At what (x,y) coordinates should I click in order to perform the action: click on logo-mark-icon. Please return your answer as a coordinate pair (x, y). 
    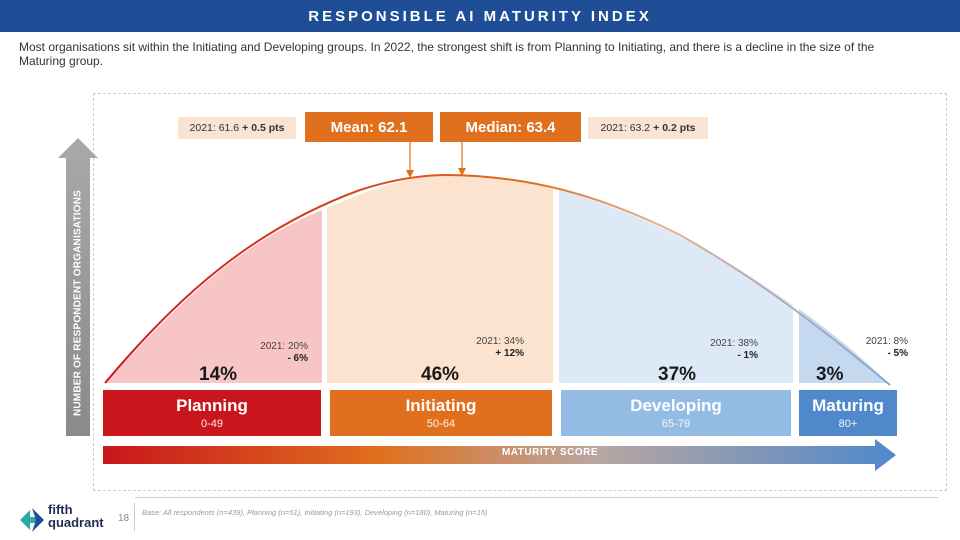
    Looking at the image, I should click on (32, 520).